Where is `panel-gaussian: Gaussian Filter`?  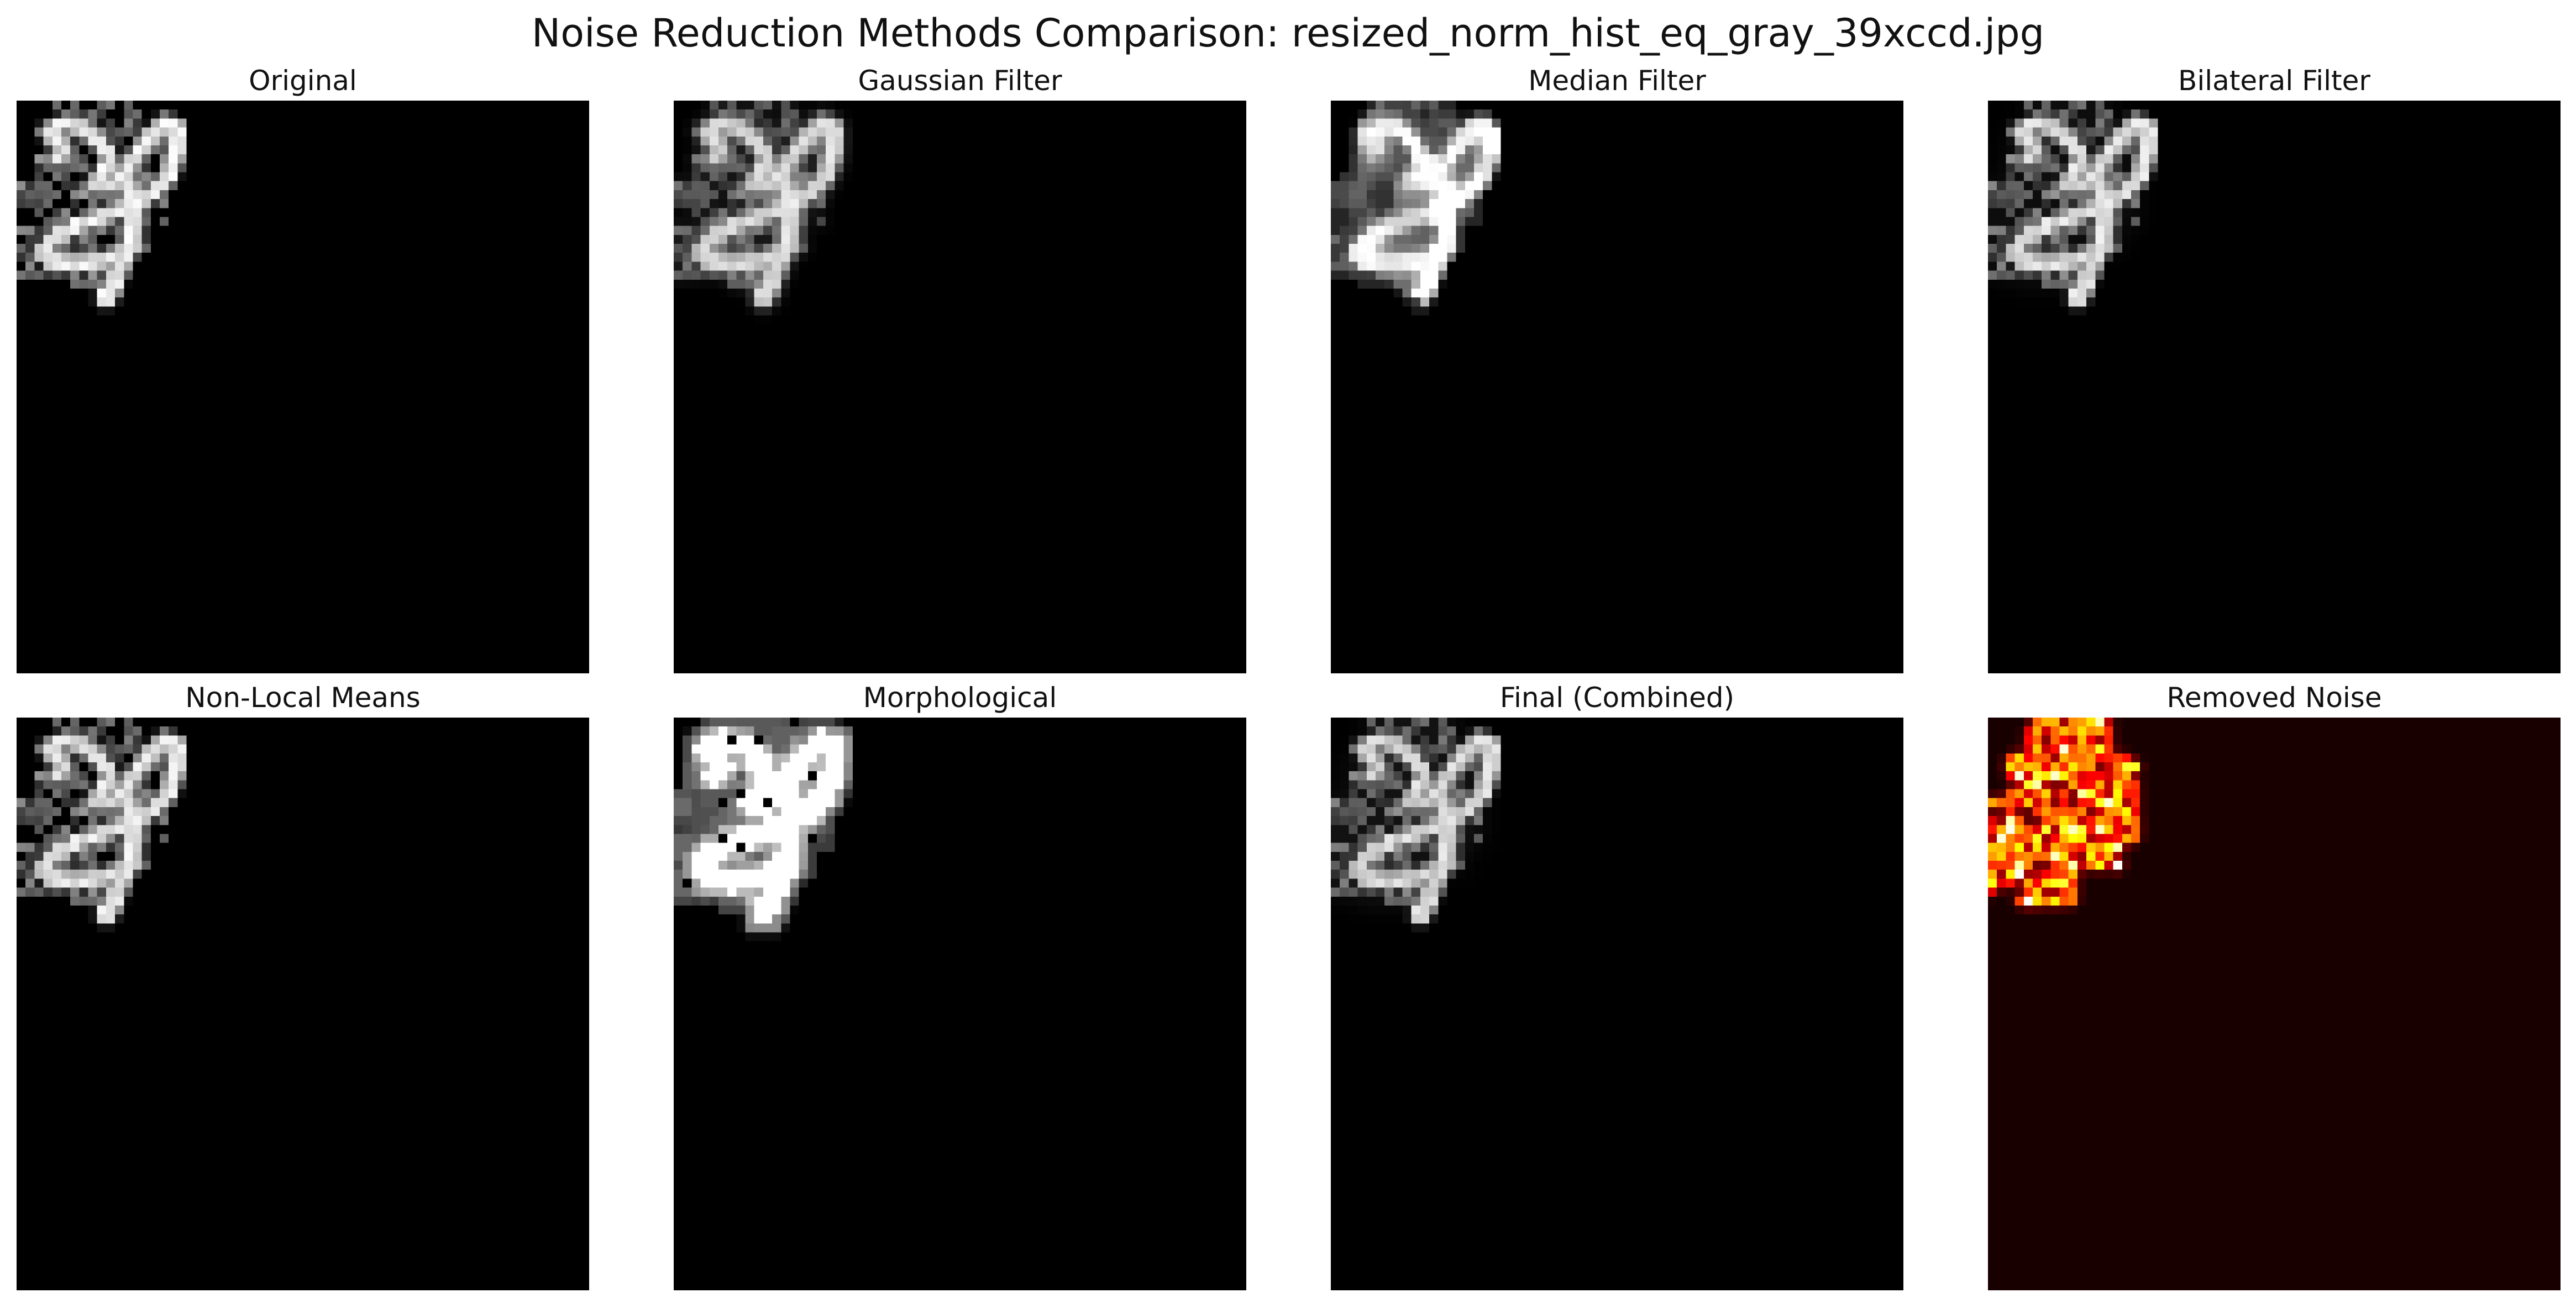
panel-gaussian: Gaussian Filter is located at coordinates (960, 367).